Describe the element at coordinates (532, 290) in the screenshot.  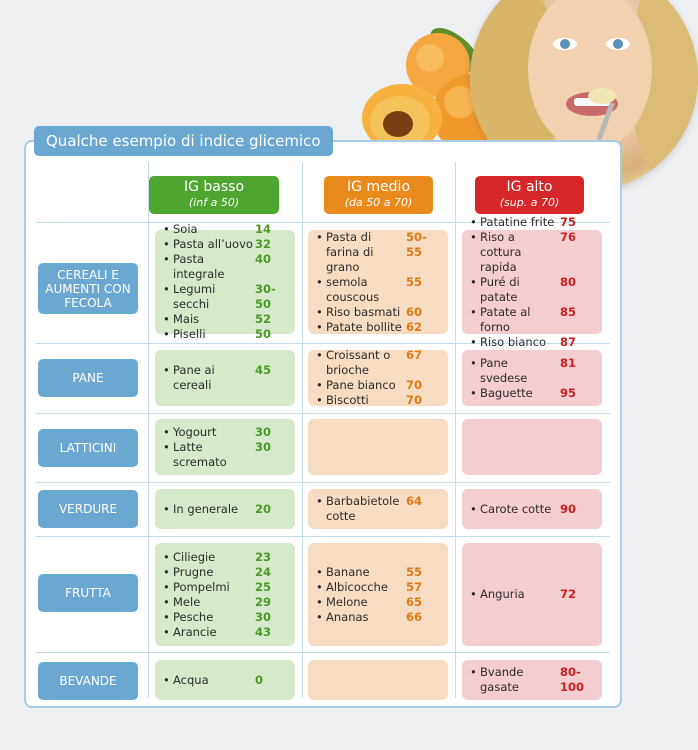
I see `food-item: • Puré di patate 80` at that location.